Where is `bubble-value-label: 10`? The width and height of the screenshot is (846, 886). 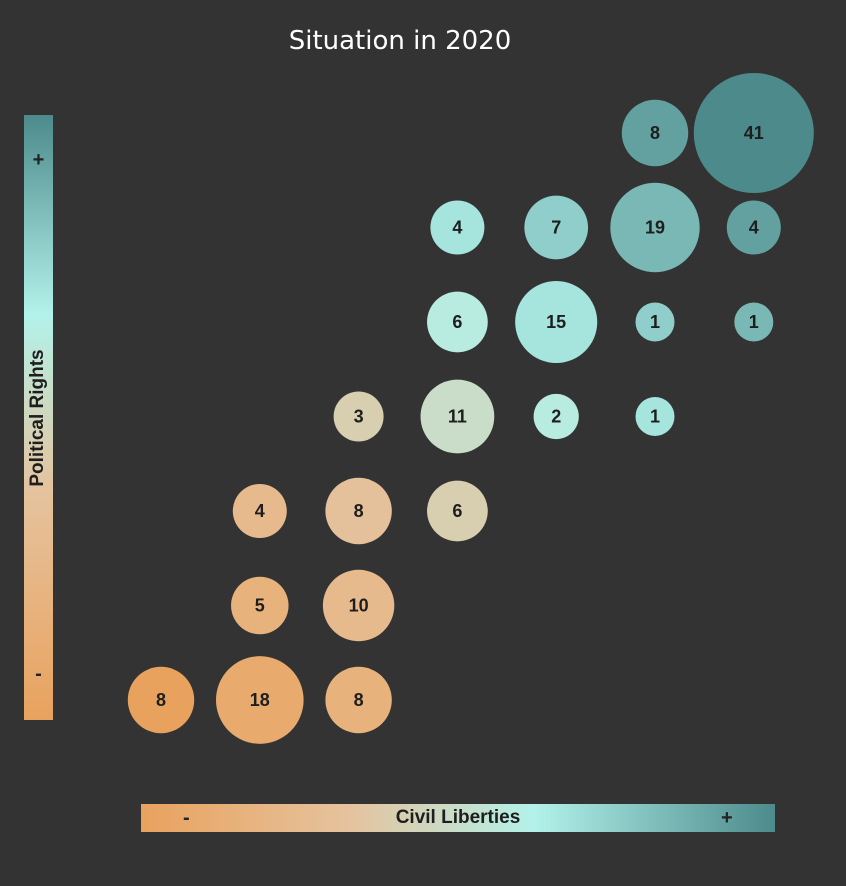 bubble-value-label: 10 is located at coordinates (359, 606).